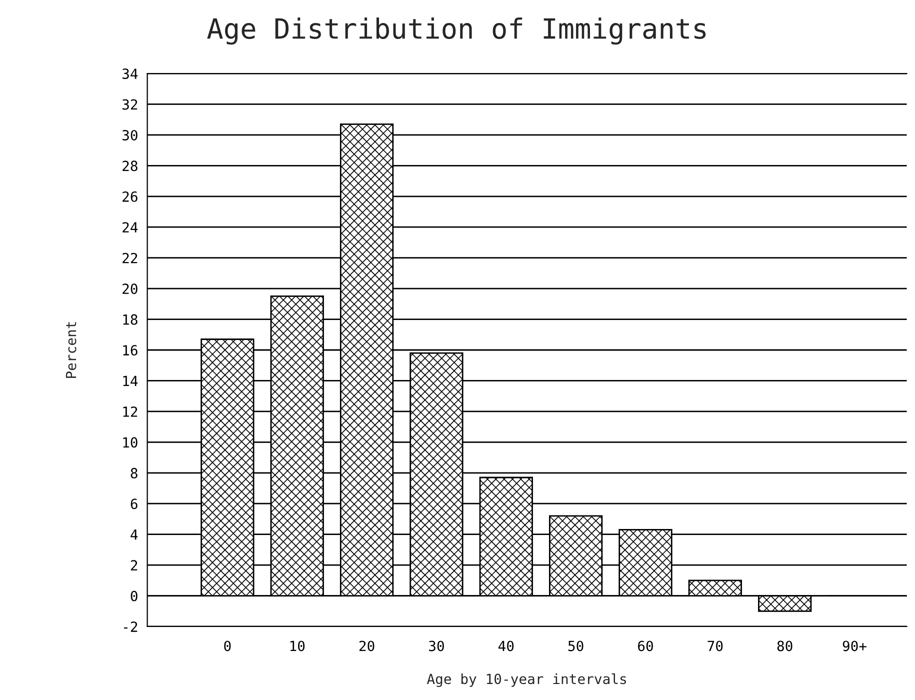 Image resolution: width=915 pixels, height=700 pixels. I want to click on x-tick-label: 30, so click(436, 646).